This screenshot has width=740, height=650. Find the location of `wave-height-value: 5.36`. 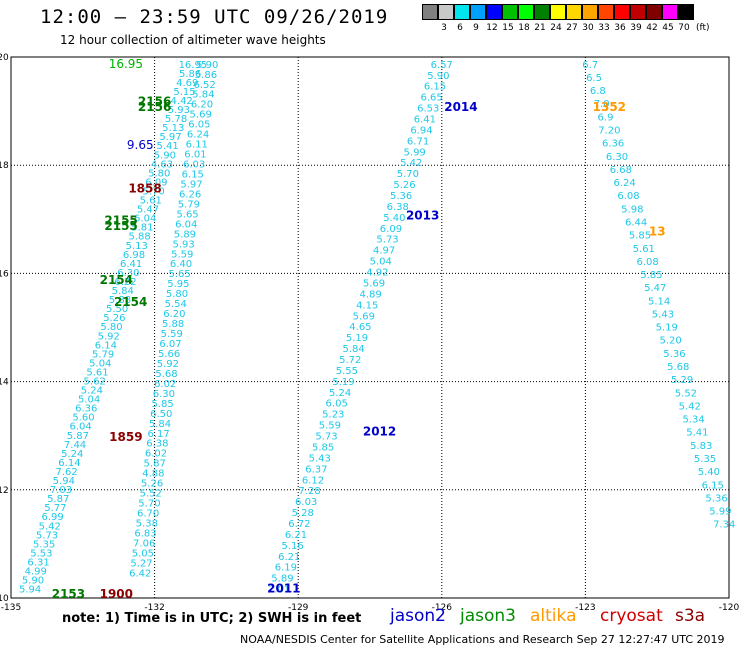

wave-height-value: 5.36 is located at coordinates (716, 498).